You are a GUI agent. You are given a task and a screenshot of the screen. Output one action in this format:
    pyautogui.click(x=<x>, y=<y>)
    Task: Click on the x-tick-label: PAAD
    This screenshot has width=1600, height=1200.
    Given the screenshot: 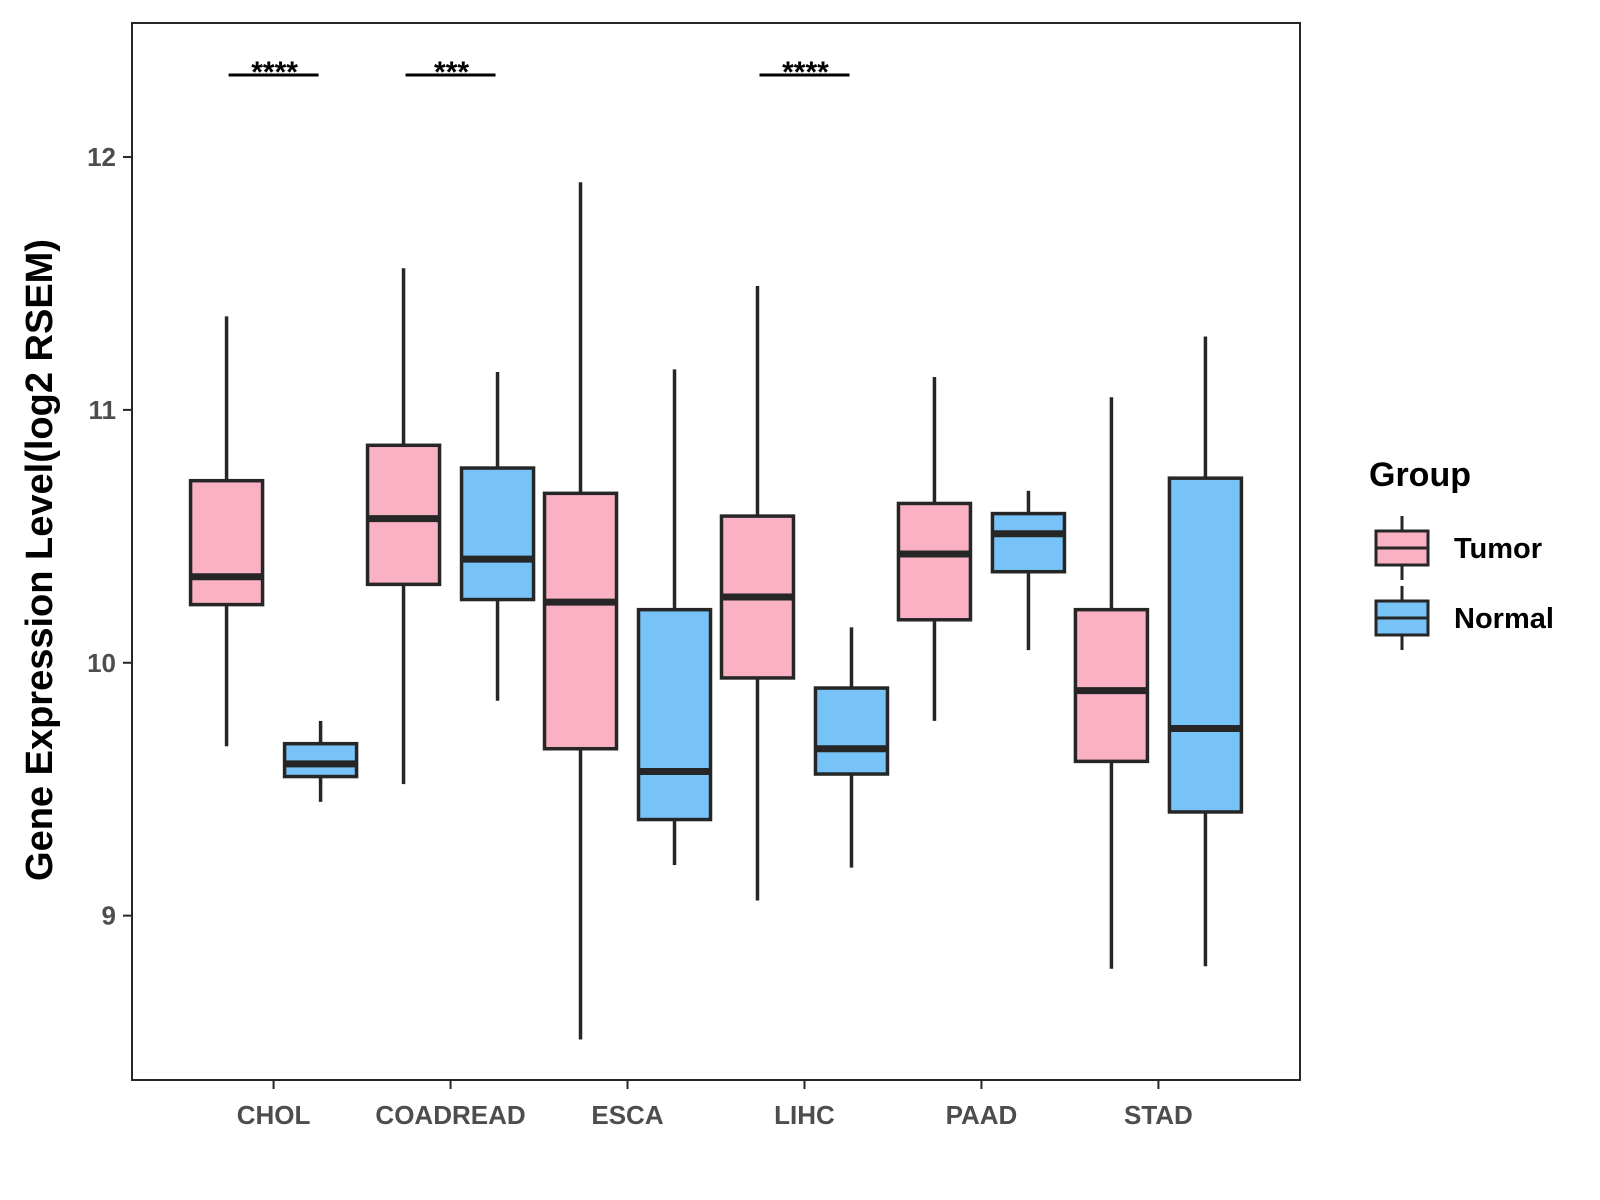 What is the action you would take?
    pyautogui.click(x=982, y=1115)
    